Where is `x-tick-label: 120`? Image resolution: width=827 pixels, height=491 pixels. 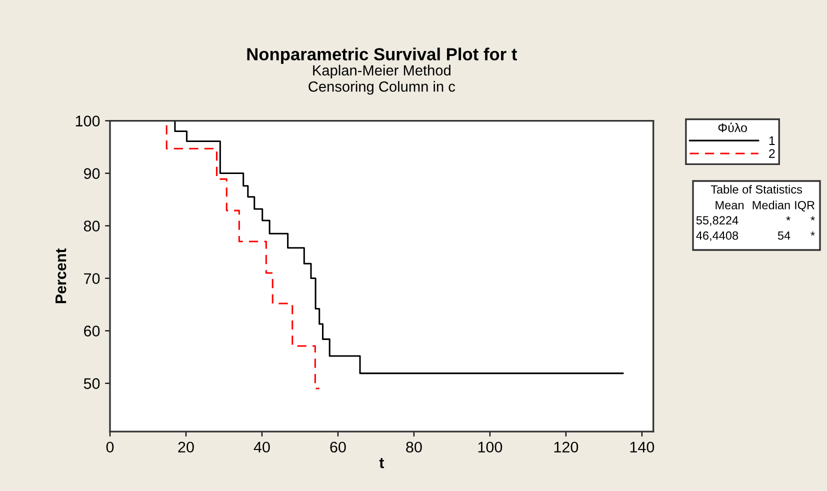 x-tick-label: 120 is located at coordinates (566, 447).